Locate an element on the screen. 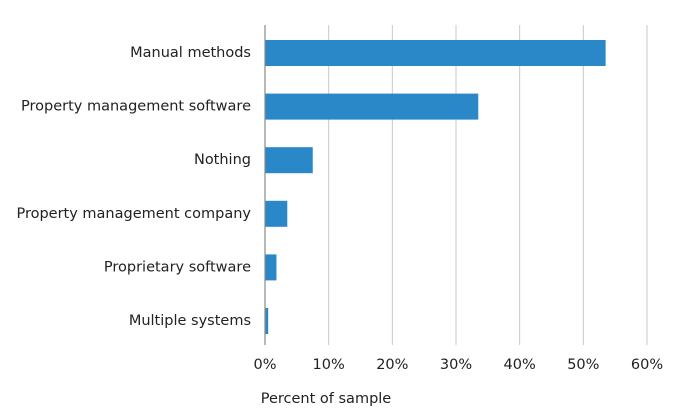 The width and height of the screenshot is (675, 415). category-label: Proprietary software is located at coordinates (177, 267).